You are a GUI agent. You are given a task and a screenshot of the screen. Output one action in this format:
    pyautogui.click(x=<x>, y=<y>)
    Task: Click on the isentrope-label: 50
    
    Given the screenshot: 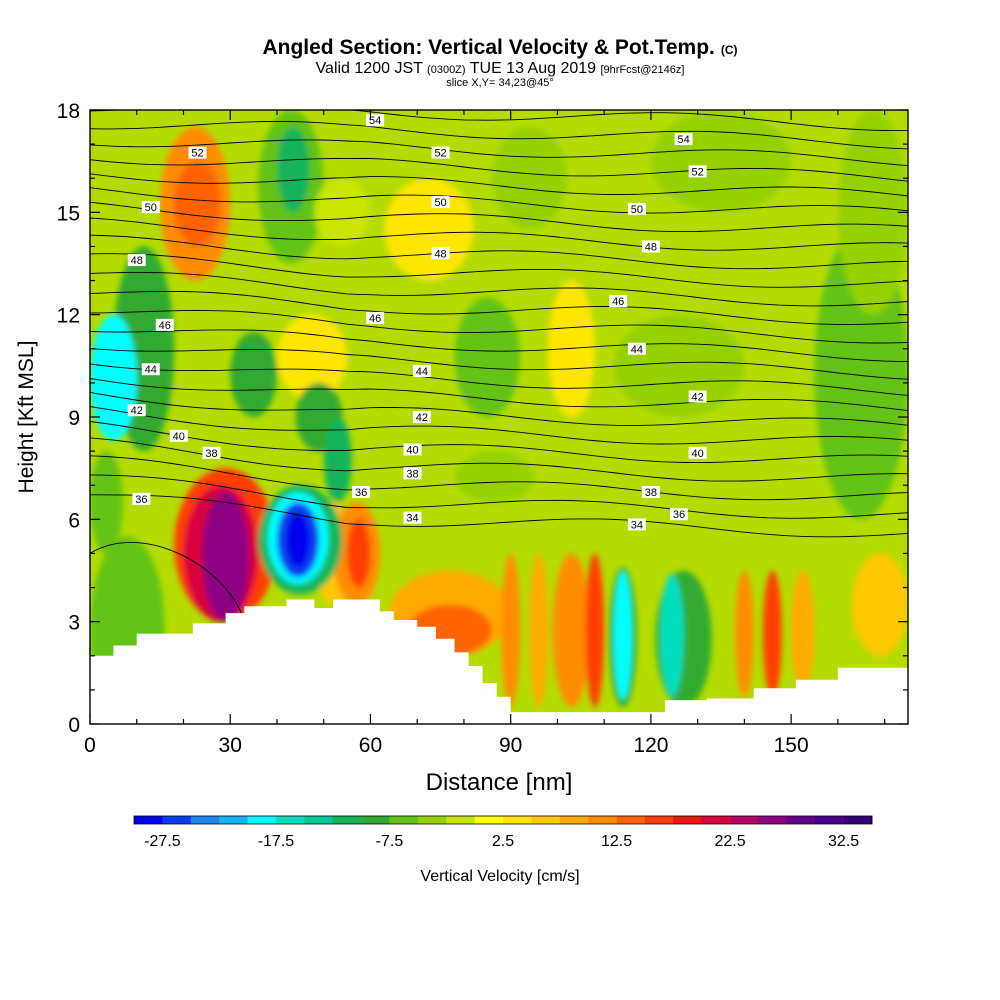 What is the action you would take?
    pyautogui.click(x=637, y=210)
    